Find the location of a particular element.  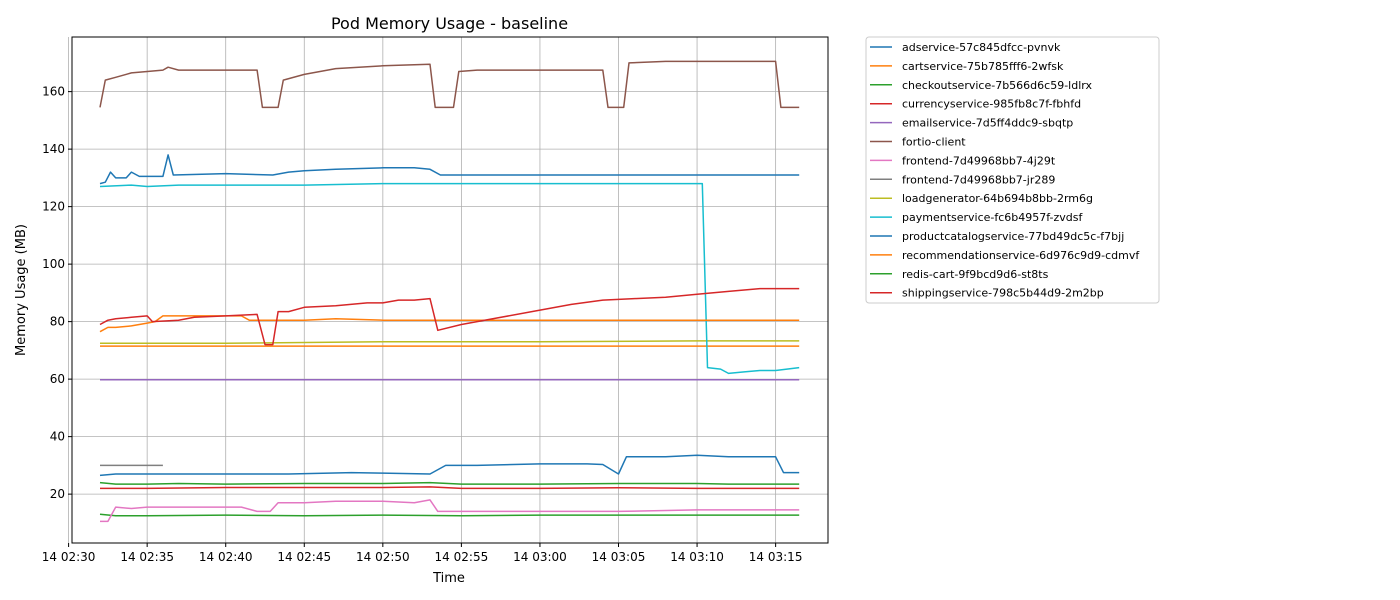

series-line-adservice-57c845dfcc-pvnvk is located at coordinates (449, 465).